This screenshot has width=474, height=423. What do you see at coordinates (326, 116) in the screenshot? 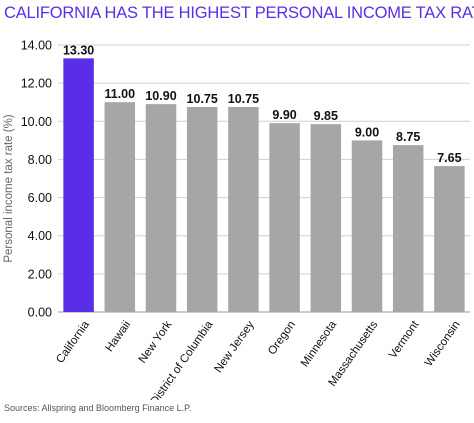
I see `data-label: 9.85` at bounding box center [326, 116].